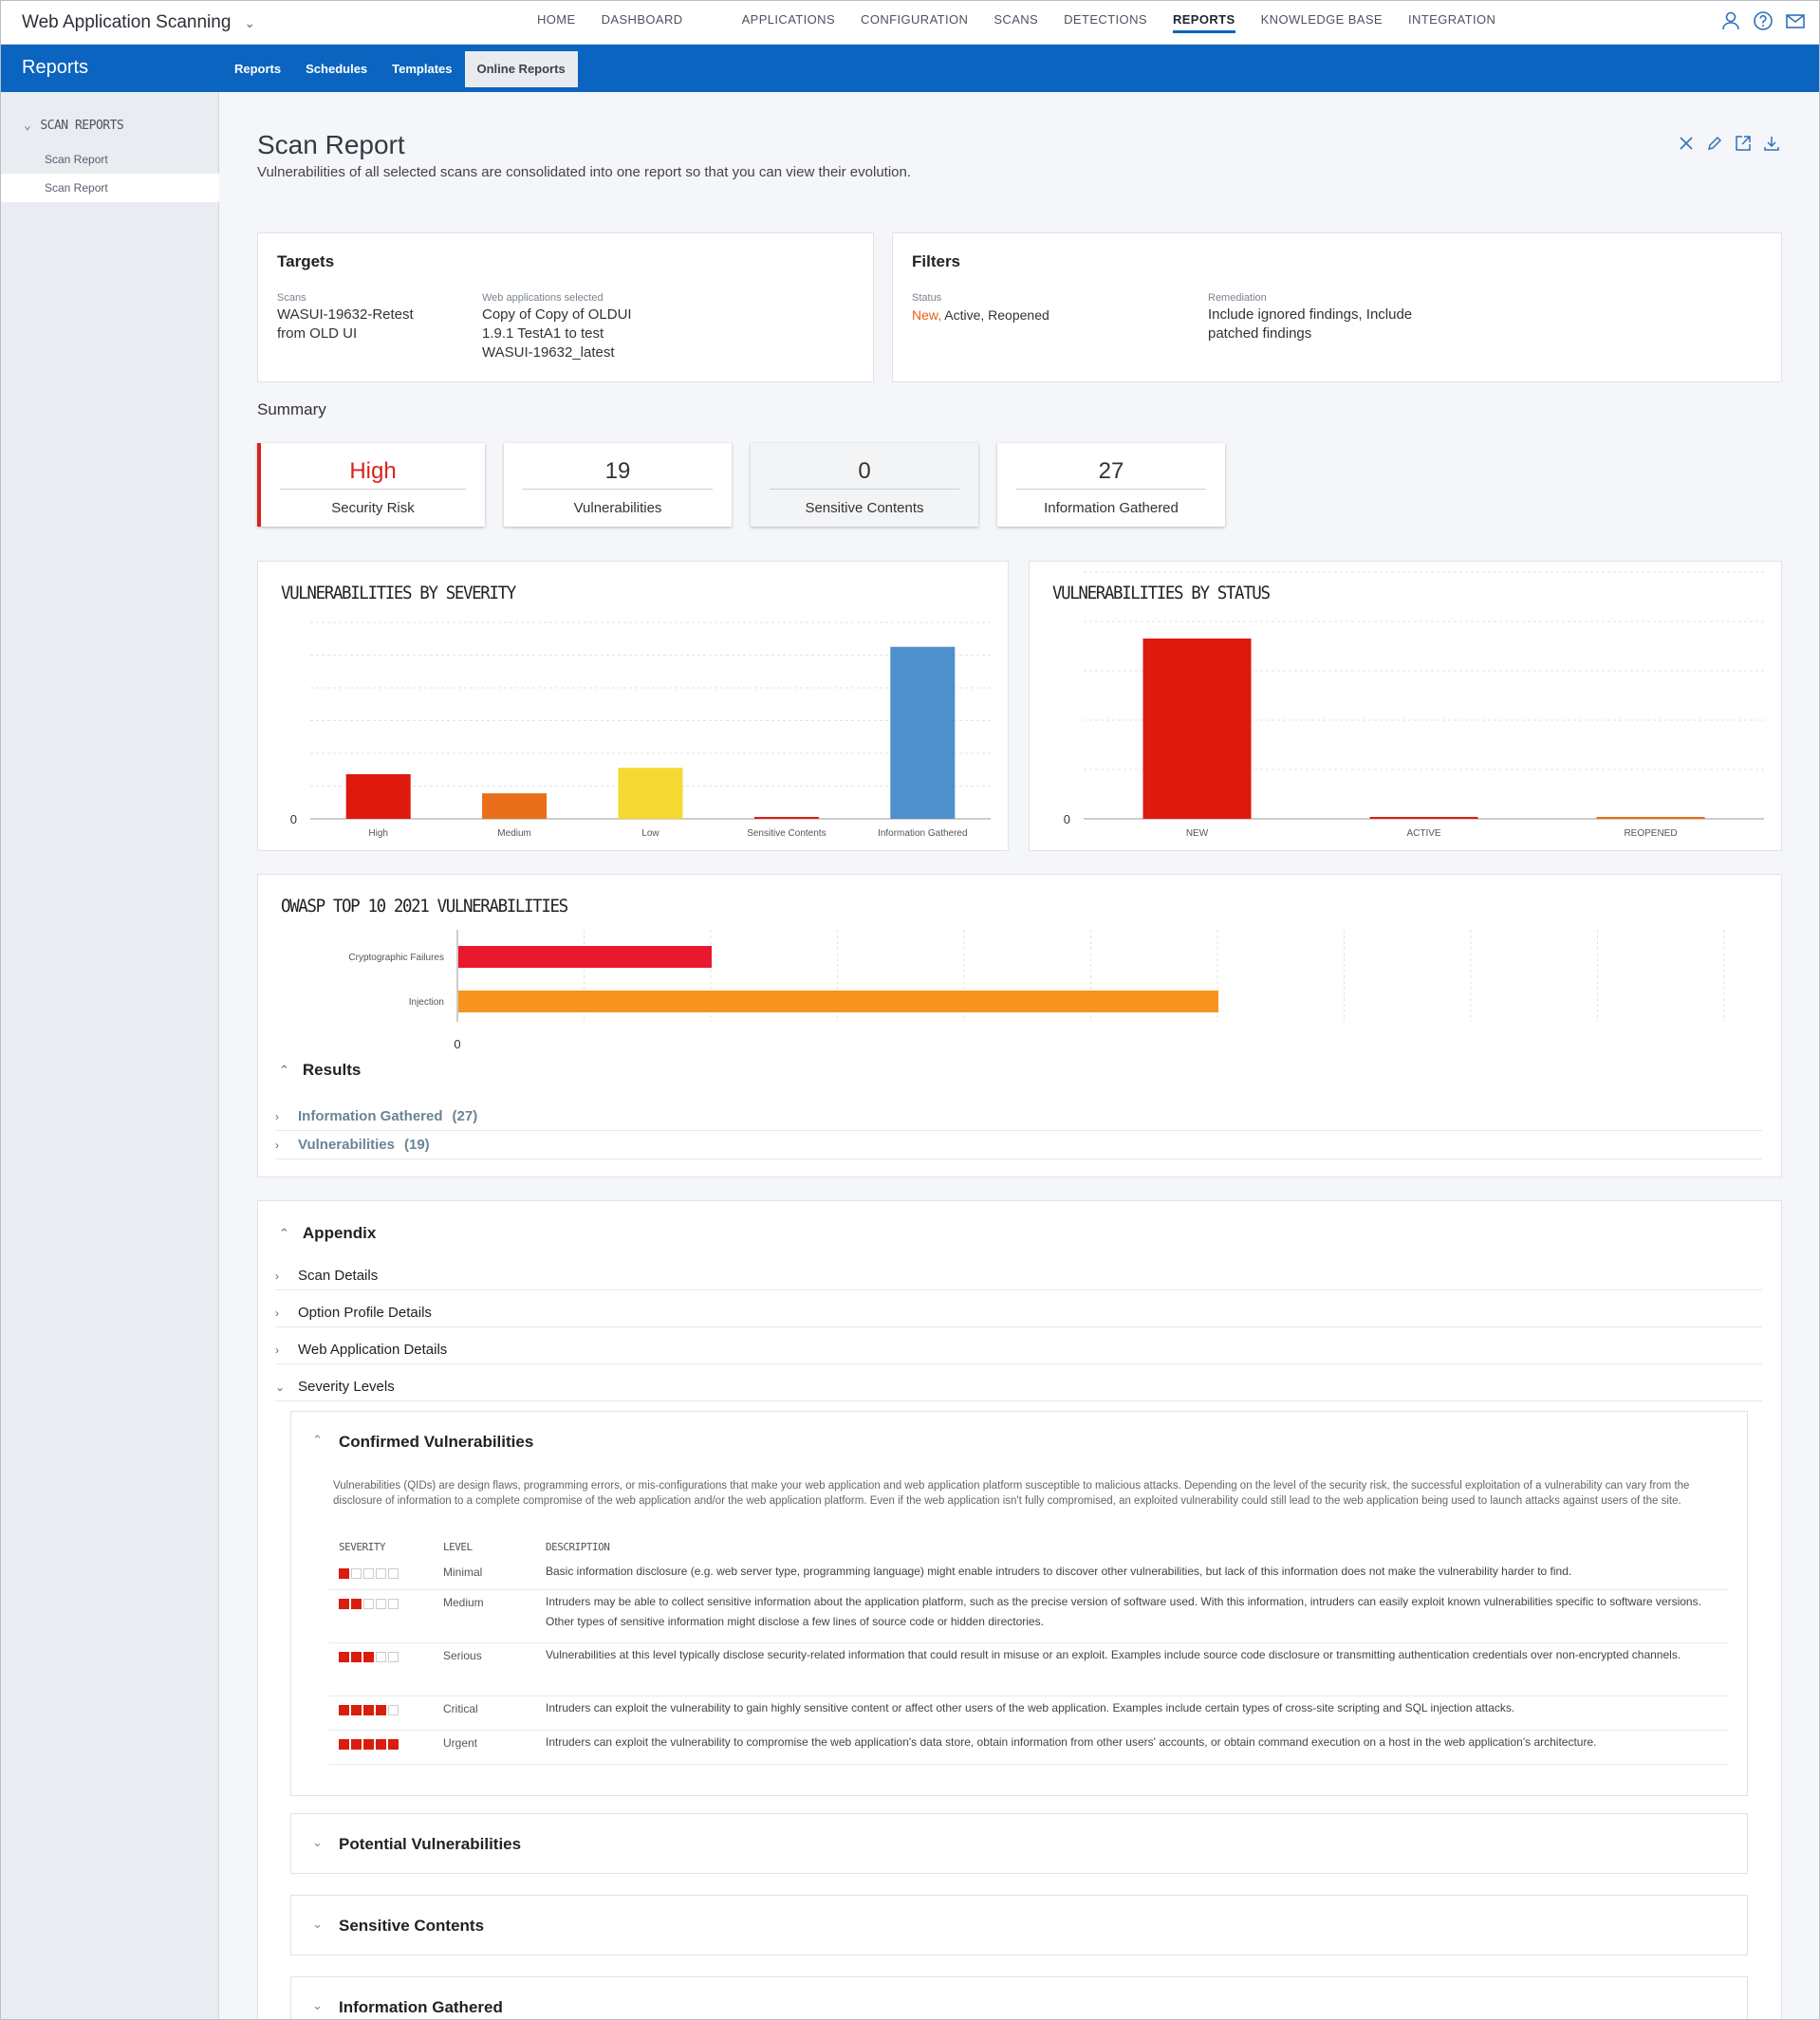 Image resolution: width=1820 pixels, height=2020 pixels. Describe the element at coordinates (371, 485) in the screenshot. I see `summary-security-risk: High Security Risk` at that location.